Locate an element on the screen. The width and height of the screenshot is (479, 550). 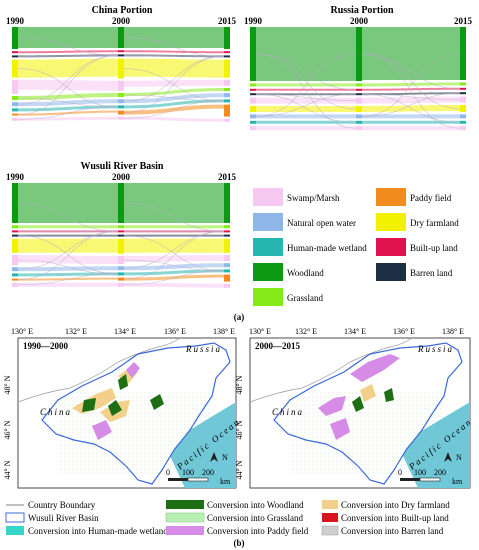
legend-label-country: Country Boundary is located at coordinates (62, 505).